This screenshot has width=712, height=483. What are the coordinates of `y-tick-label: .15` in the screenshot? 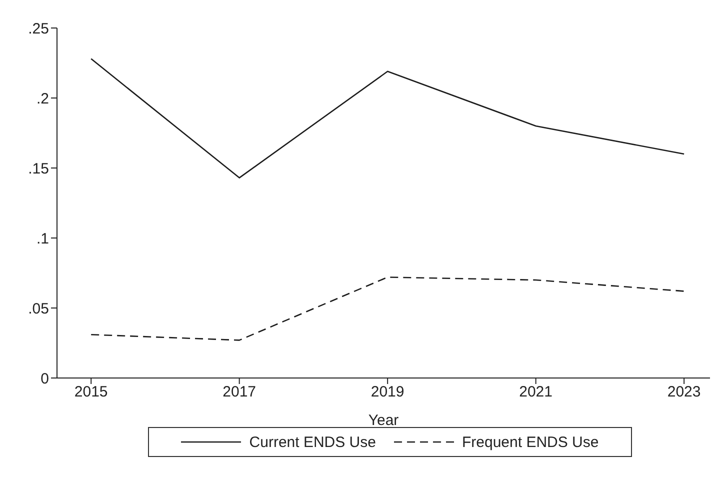 It's located at (38, 169).